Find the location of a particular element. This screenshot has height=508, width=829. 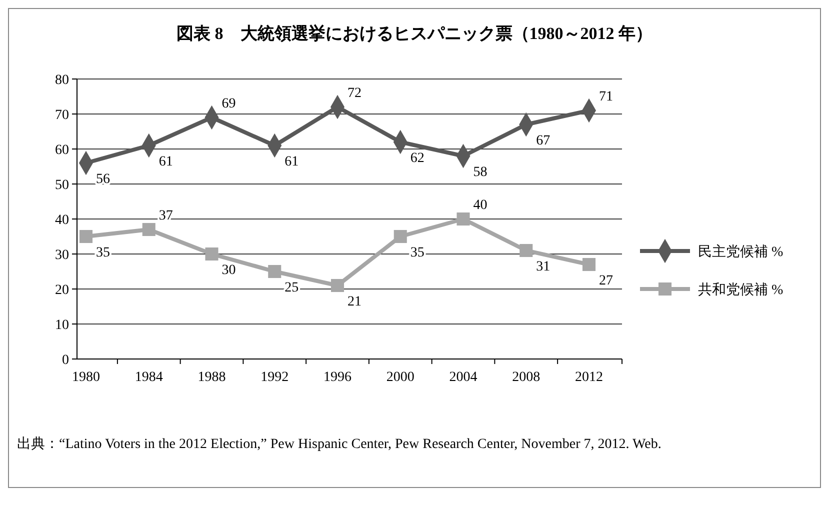

y-tick-label: 60 is located at coordinates (62, 150).